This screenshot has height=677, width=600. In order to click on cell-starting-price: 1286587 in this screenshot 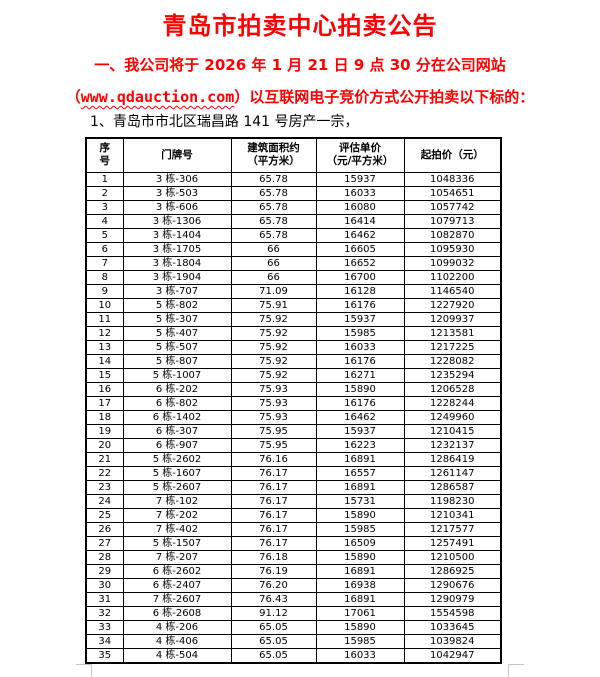, I will do `click(452, 487)`.